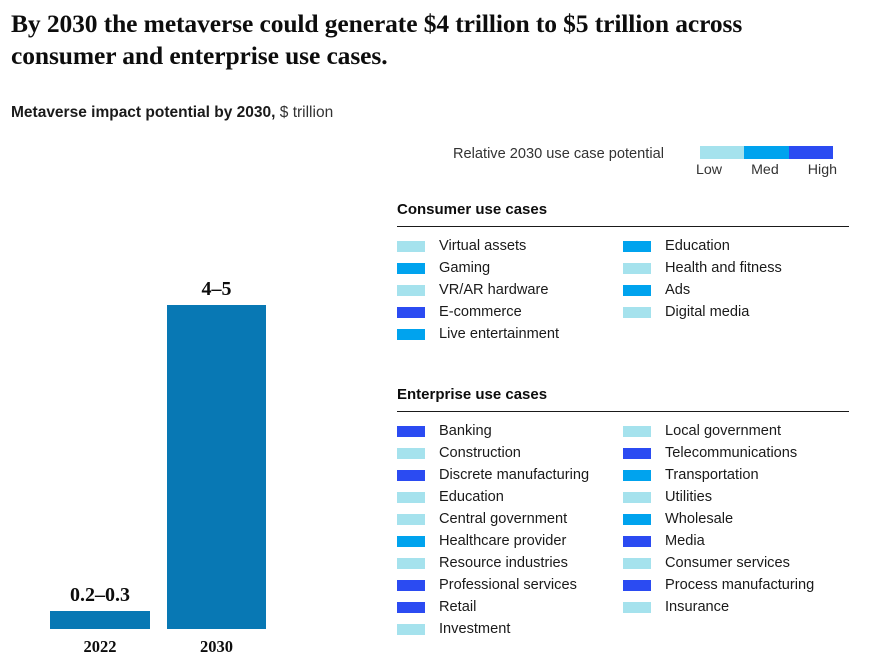  I want to click on bar-2030, so click(216, 467).